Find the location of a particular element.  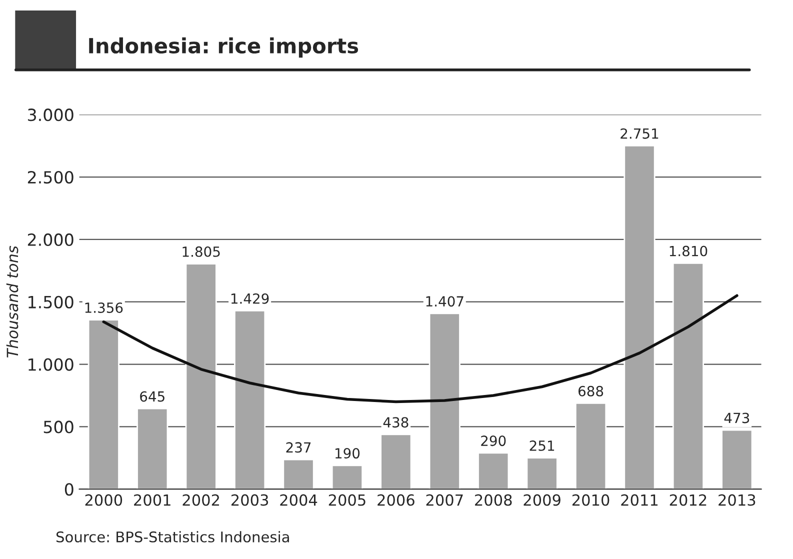

data-label: 438 is located at coordinates (395, 422).